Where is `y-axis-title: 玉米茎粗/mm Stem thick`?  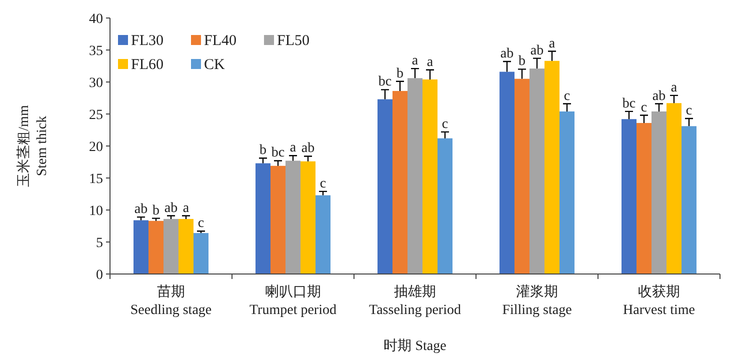
y-axis-title: 玉米茎粗/mm Stem thick is located at coordinates (33, 146).